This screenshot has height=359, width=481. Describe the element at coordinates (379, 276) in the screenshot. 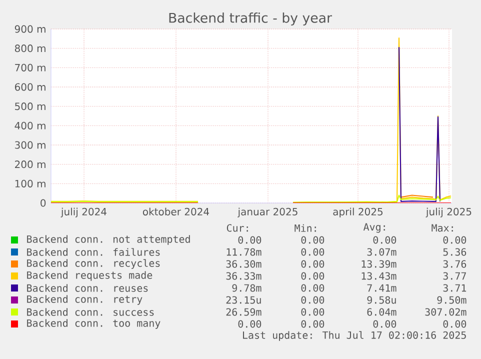

I see `text: 13.43m` at that location.